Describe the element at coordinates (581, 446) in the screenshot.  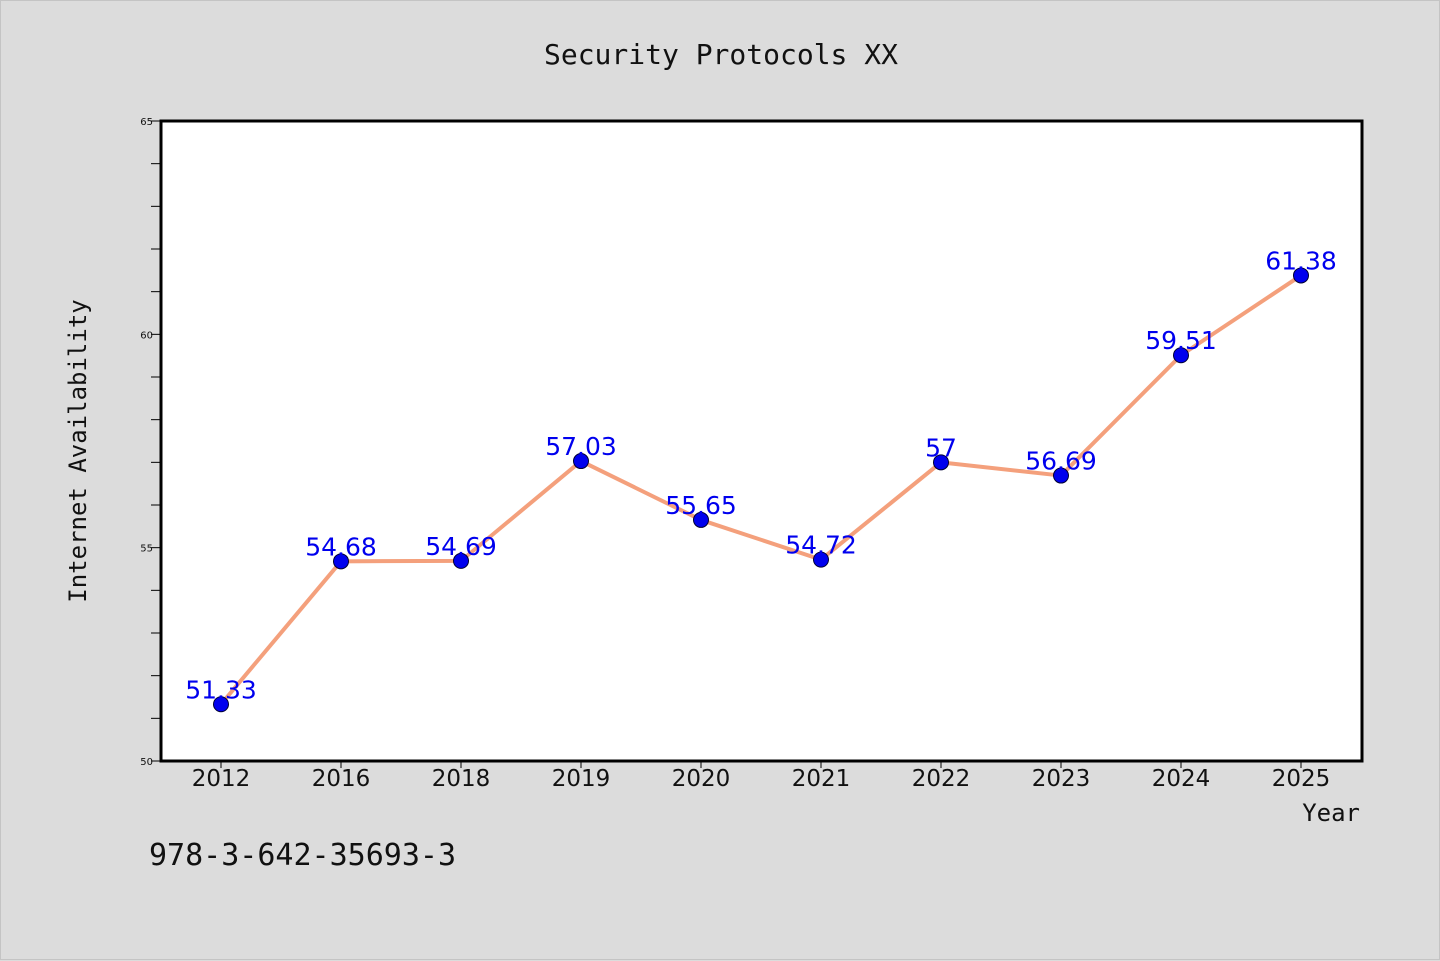
I see `data-label: 57.03` at that location.